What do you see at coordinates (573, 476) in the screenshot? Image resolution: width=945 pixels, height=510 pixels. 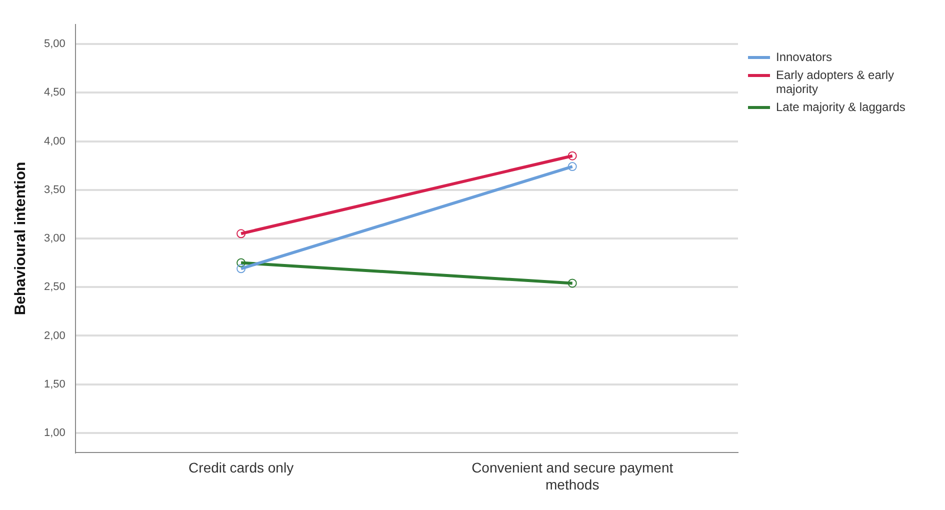 I see `x-tick-label: Convenient and secure payment methods` at bounding box center [573, 476].